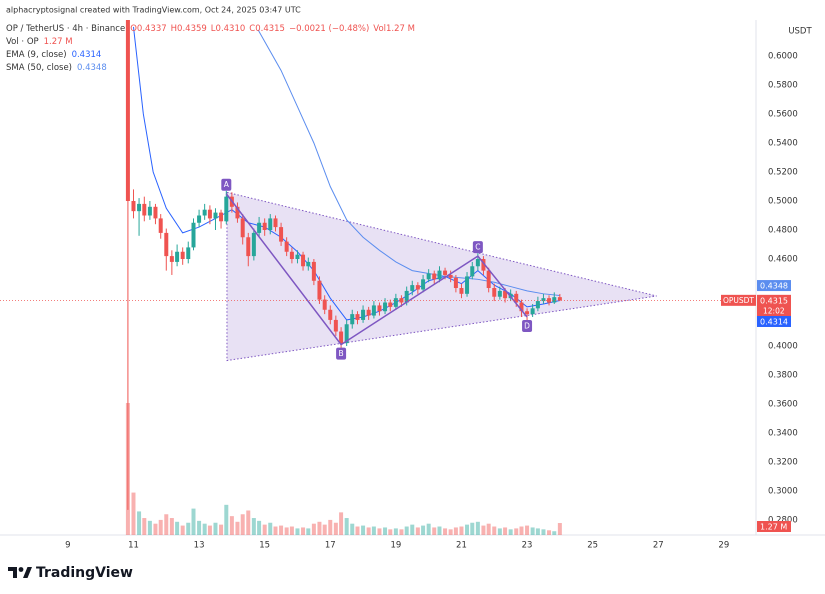  What do you see at coordinates (36, 55) in the screenshot?
I see `ema-name: EMA (9, close)` at bounding box center [36, 55].